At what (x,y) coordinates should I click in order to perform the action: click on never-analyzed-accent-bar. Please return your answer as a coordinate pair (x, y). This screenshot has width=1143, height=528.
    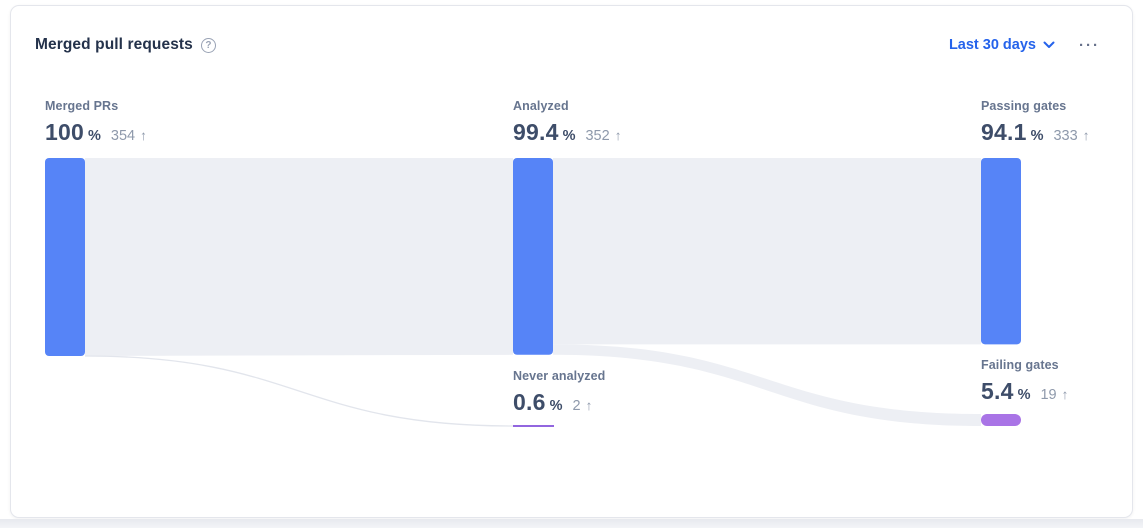
    Looking at the image, I should click on (533, 426).